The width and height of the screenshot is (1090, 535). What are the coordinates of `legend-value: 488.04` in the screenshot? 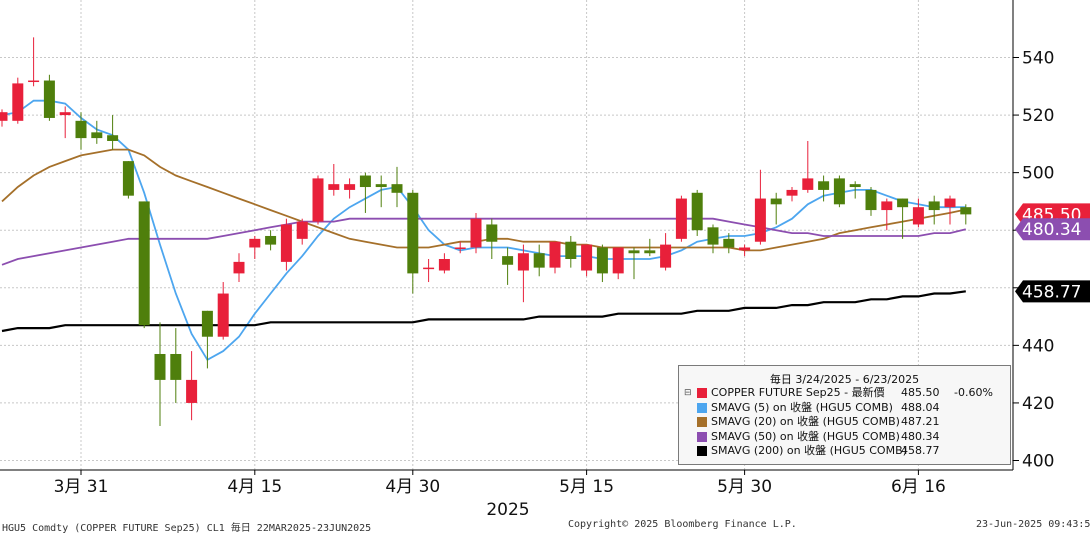 It's located at (920, 407).